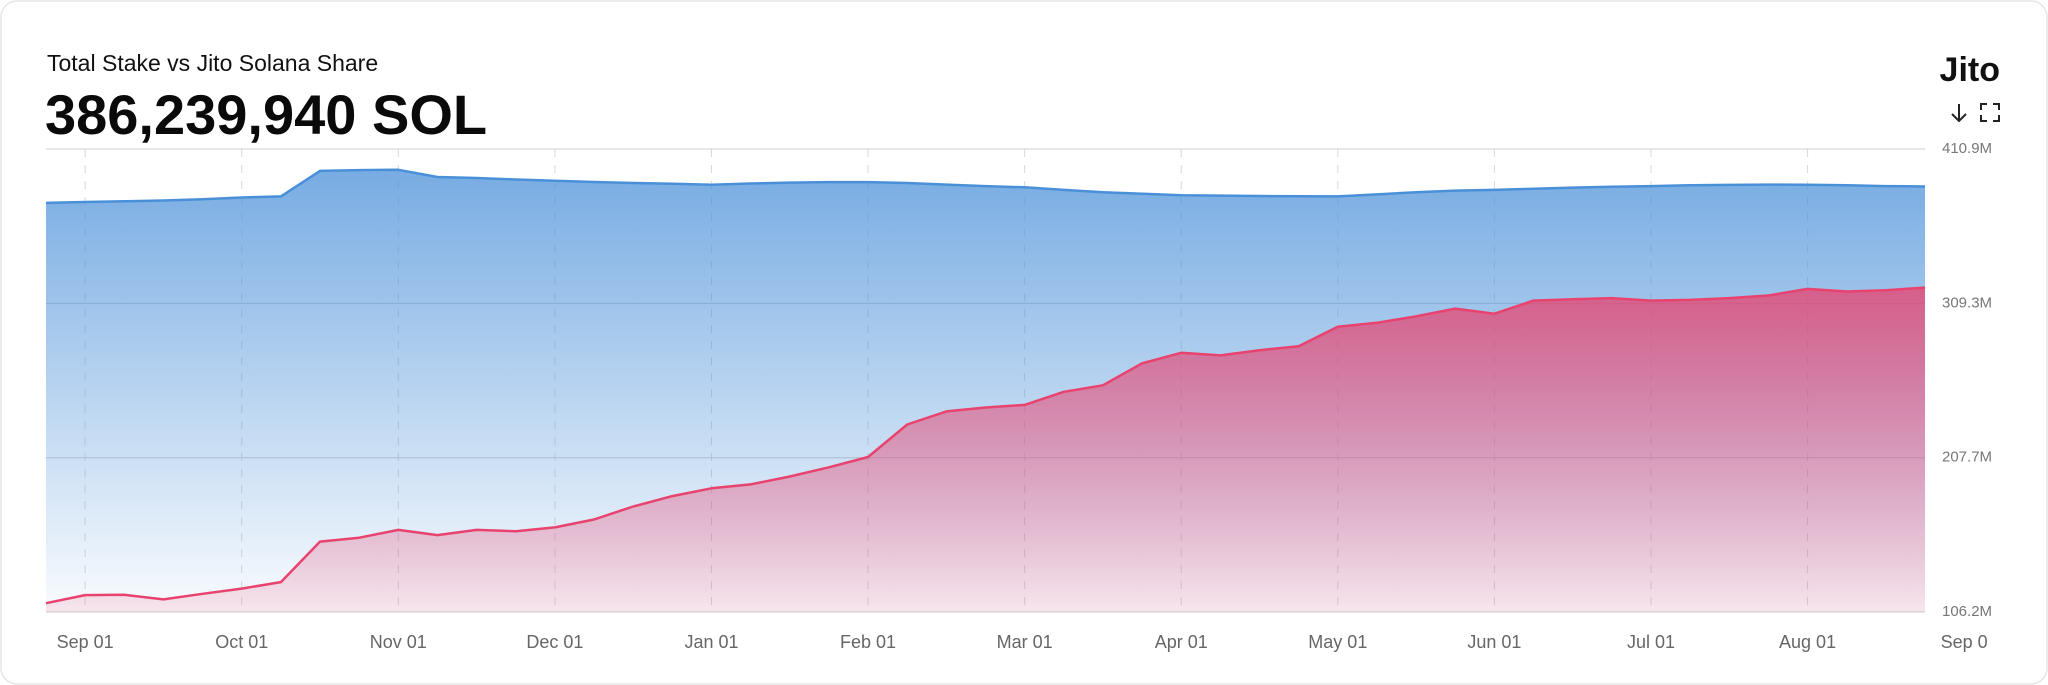 This screenshot has width=2048, height=685. Describe the element at coordinates (212, 63) in the screenshot. I see `chart-title: Total Stake vs Jito Solana Share` at that location.